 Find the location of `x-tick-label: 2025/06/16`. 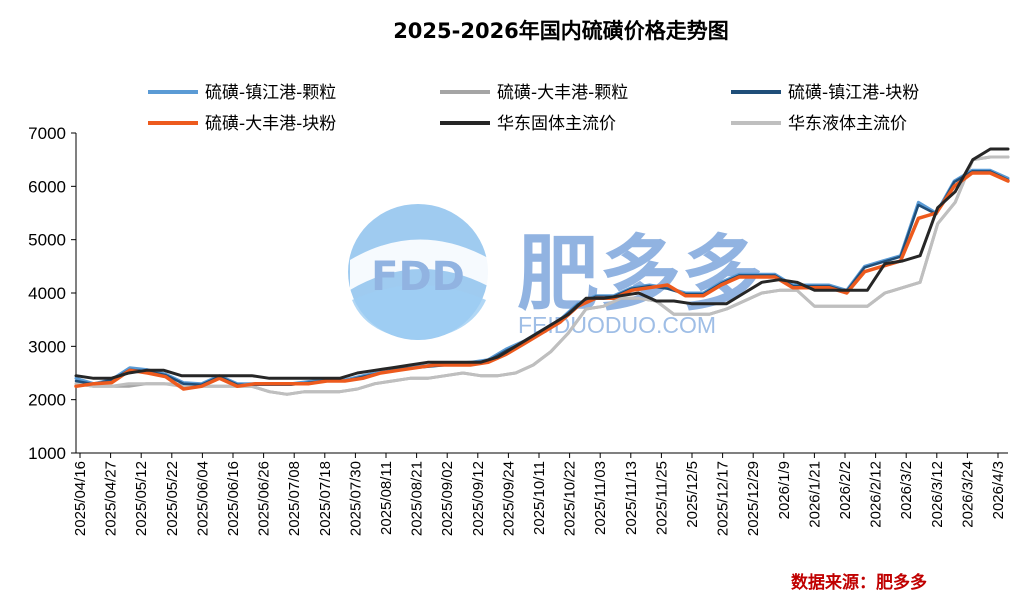

x-tick-label: 2025/06/16 is located at coordinates (233, 498).